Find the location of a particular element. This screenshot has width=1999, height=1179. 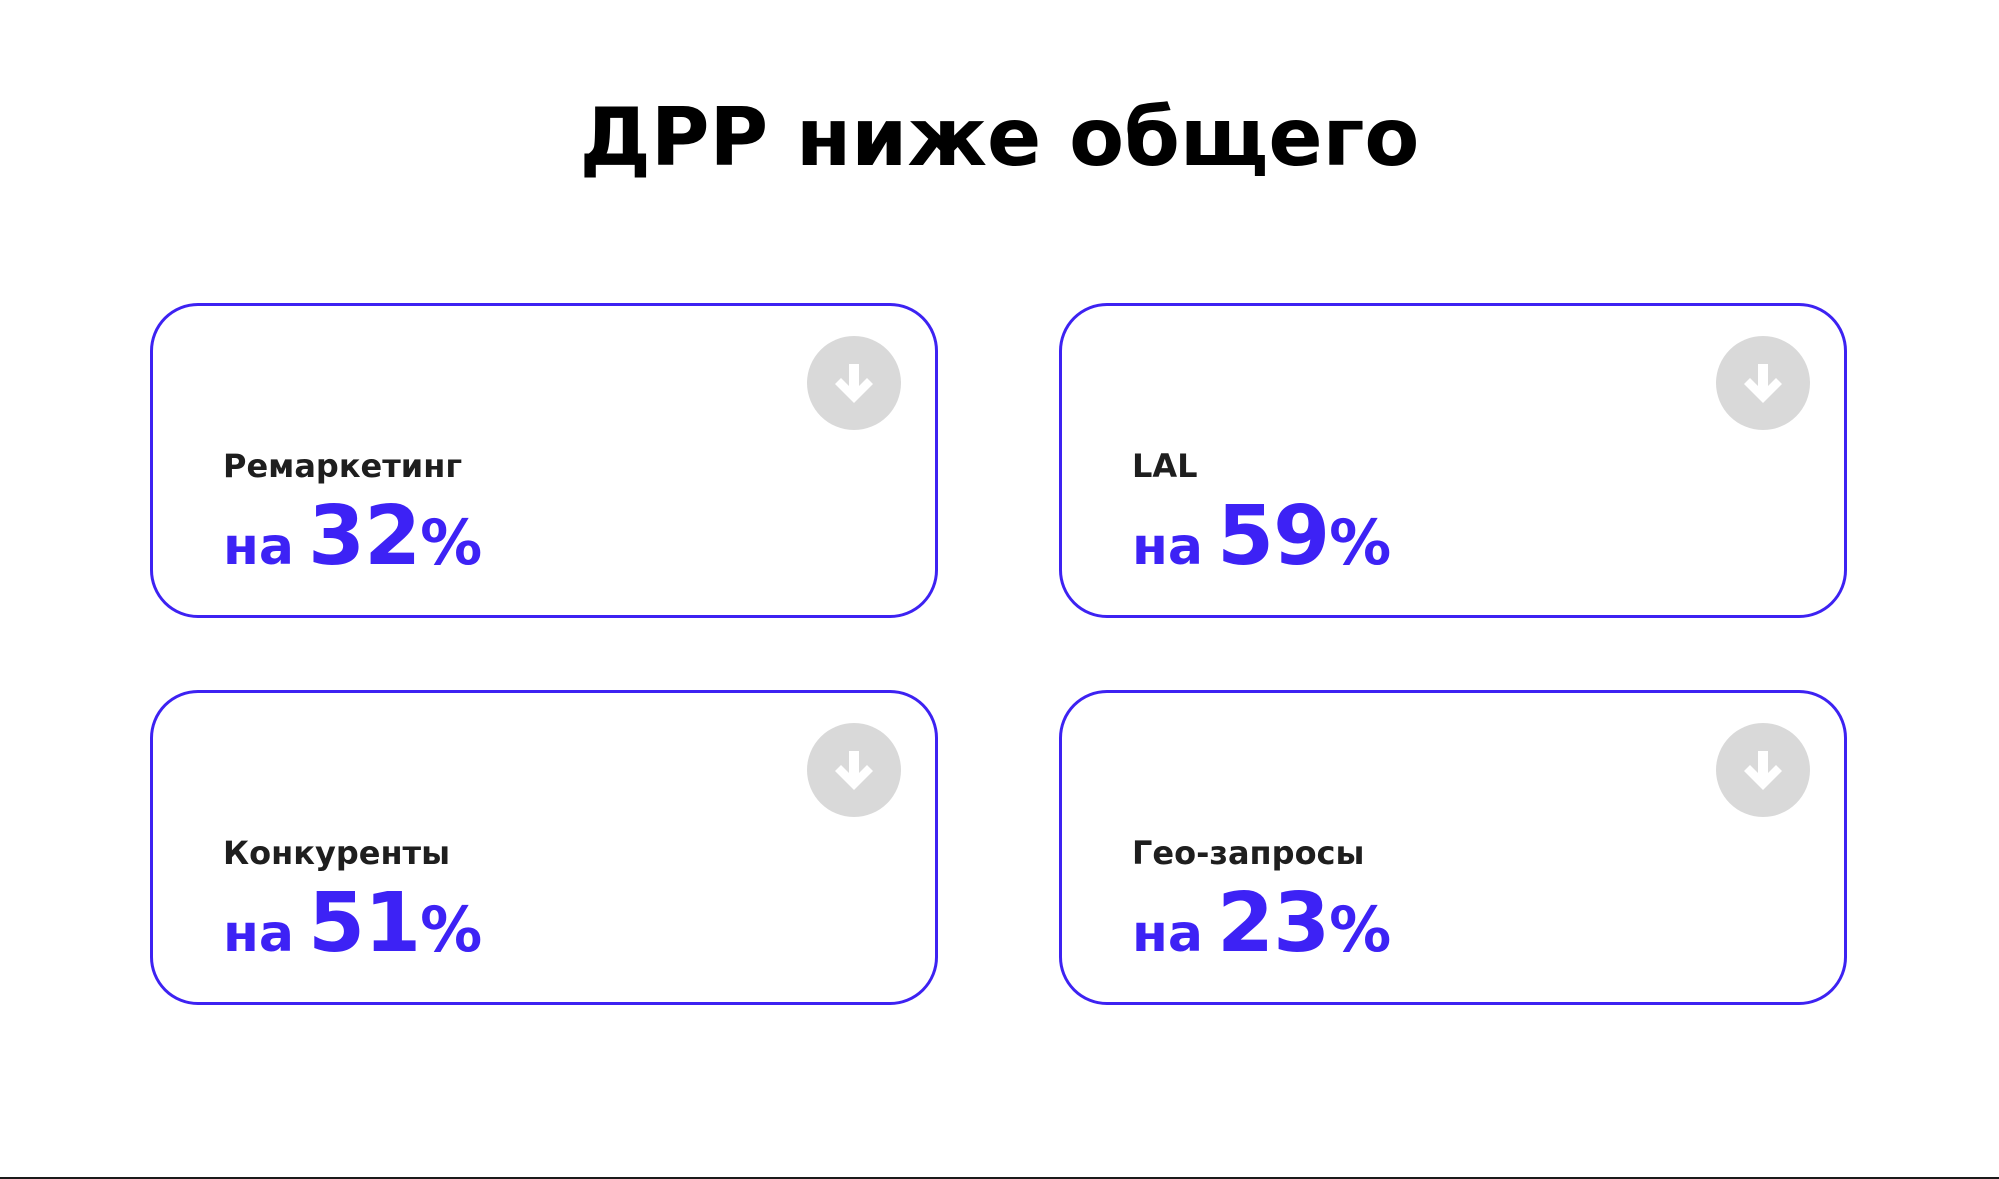

metric-card-geo-queries: Гео-запросы на 23% is located at coordinates (1453, 847).